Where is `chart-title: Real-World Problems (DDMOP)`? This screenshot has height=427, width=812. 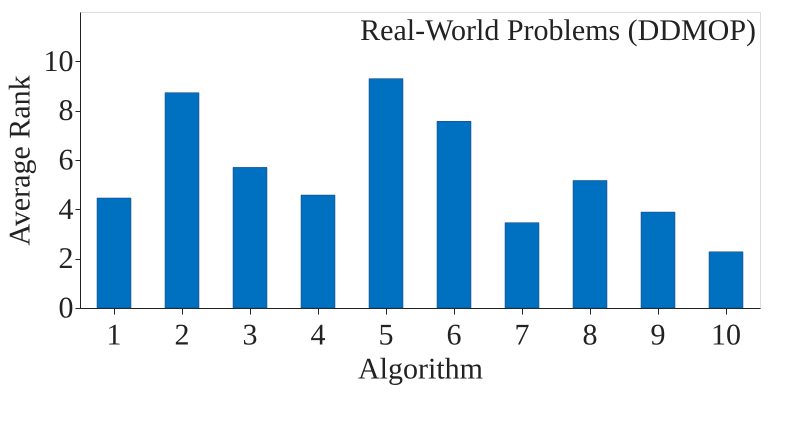
chart-title: Real-World Problems (DDMOP) is located at coordinates (558, 30).